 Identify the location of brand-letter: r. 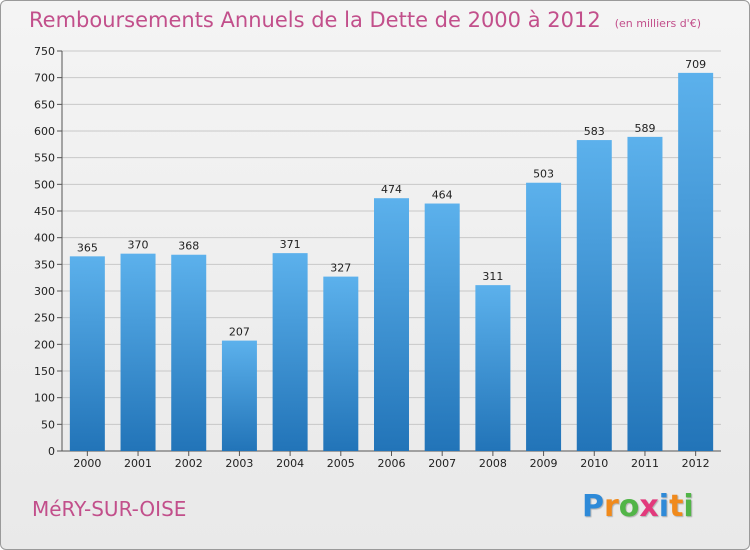
(611, 506).